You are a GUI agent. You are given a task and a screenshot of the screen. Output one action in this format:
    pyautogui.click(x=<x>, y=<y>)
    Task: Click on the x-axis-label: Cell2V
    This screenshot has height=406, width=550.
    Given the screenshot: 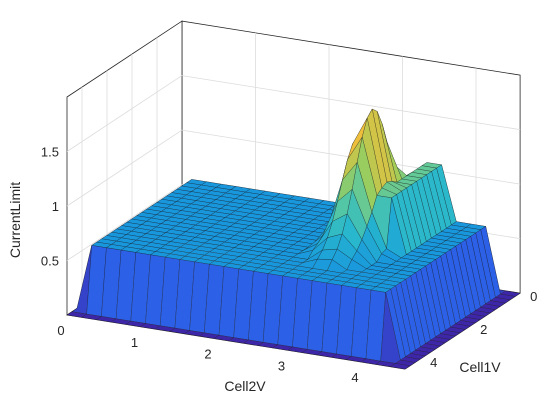 What is the action you would take?
    pyautogui.click(x=245, y=386)
    